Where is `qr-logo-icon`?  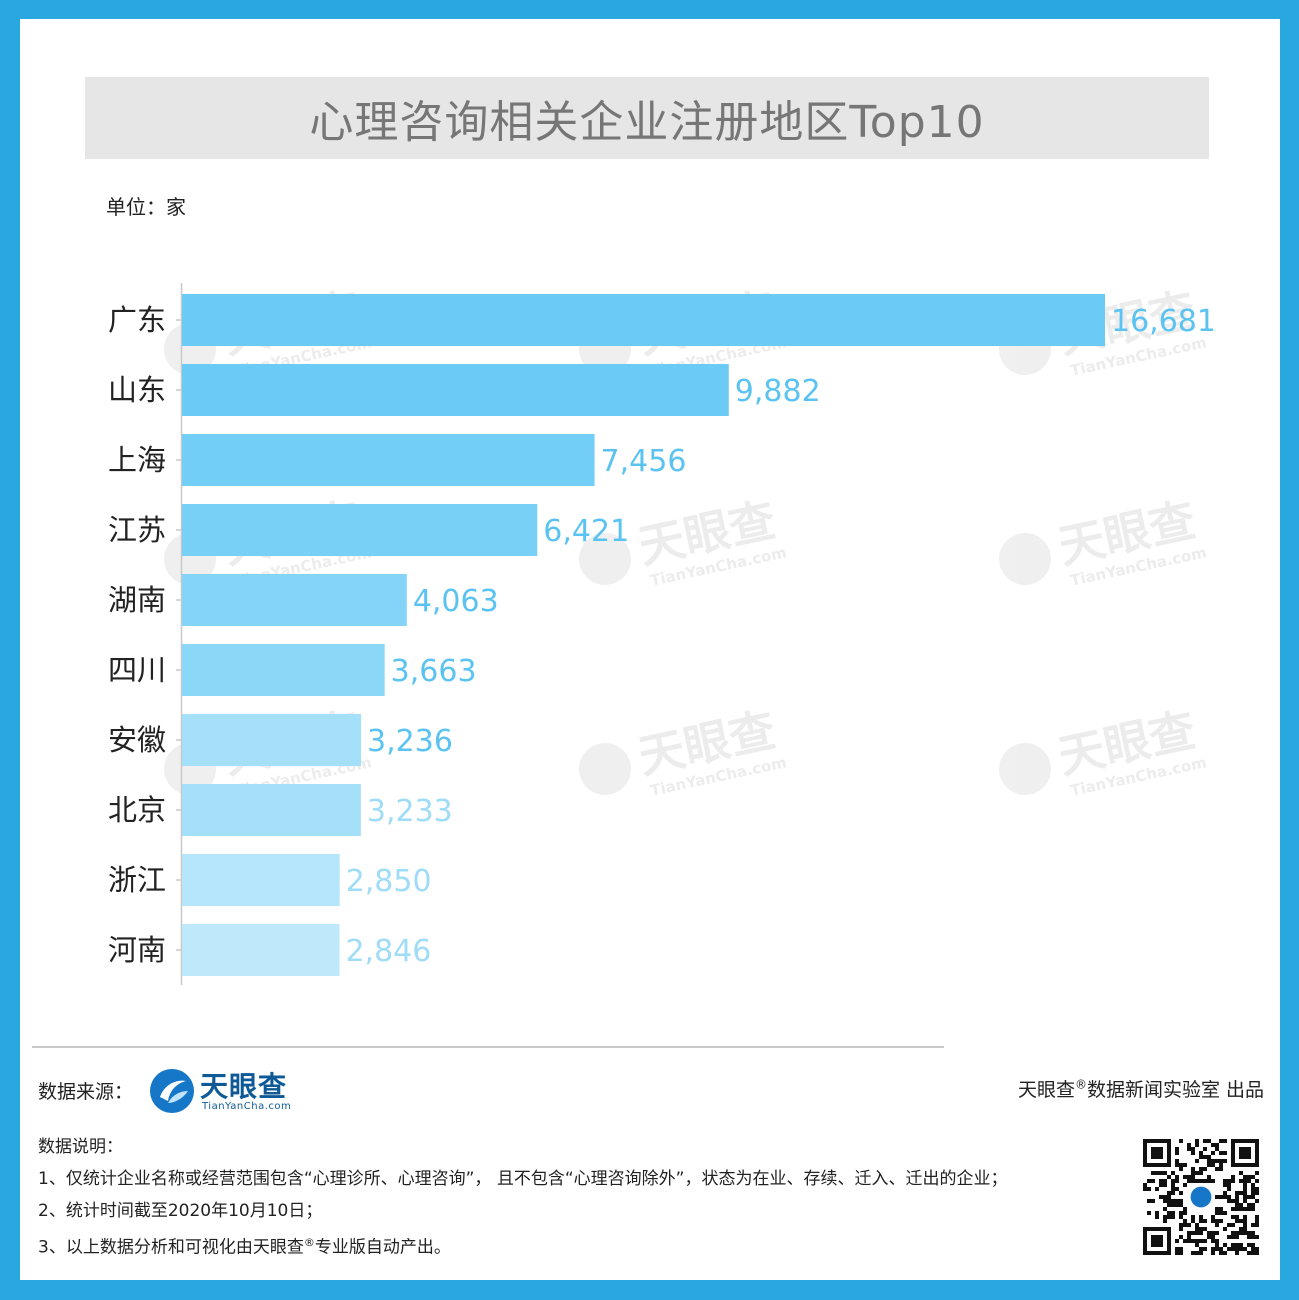
qr-logo-icon is located at coordinates (1201, 1197).